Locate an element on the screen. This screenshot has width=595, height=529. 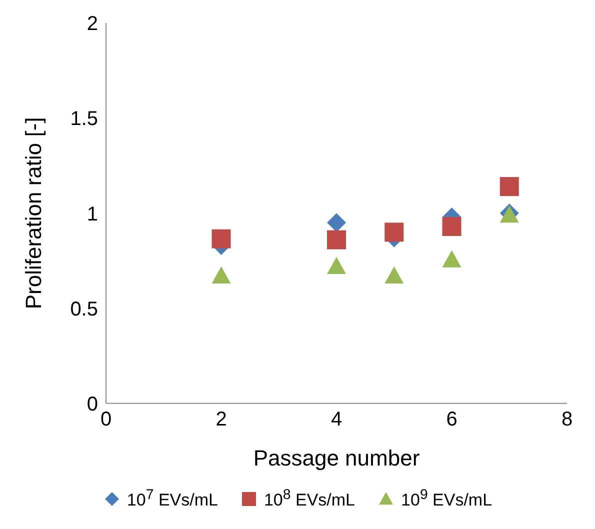
x-tick-label: 2 is located at coordinates (221, 419).